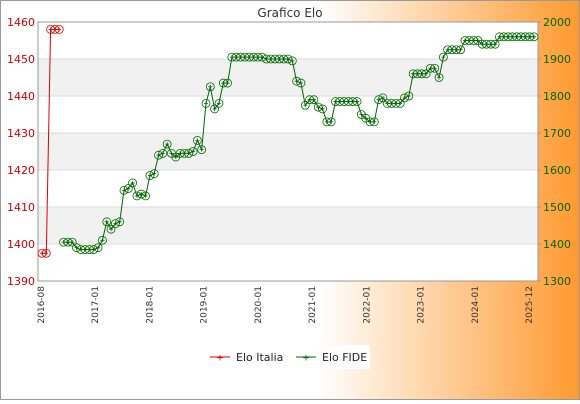  I want to click on right-tick-label: 1400, so click(557, 244).